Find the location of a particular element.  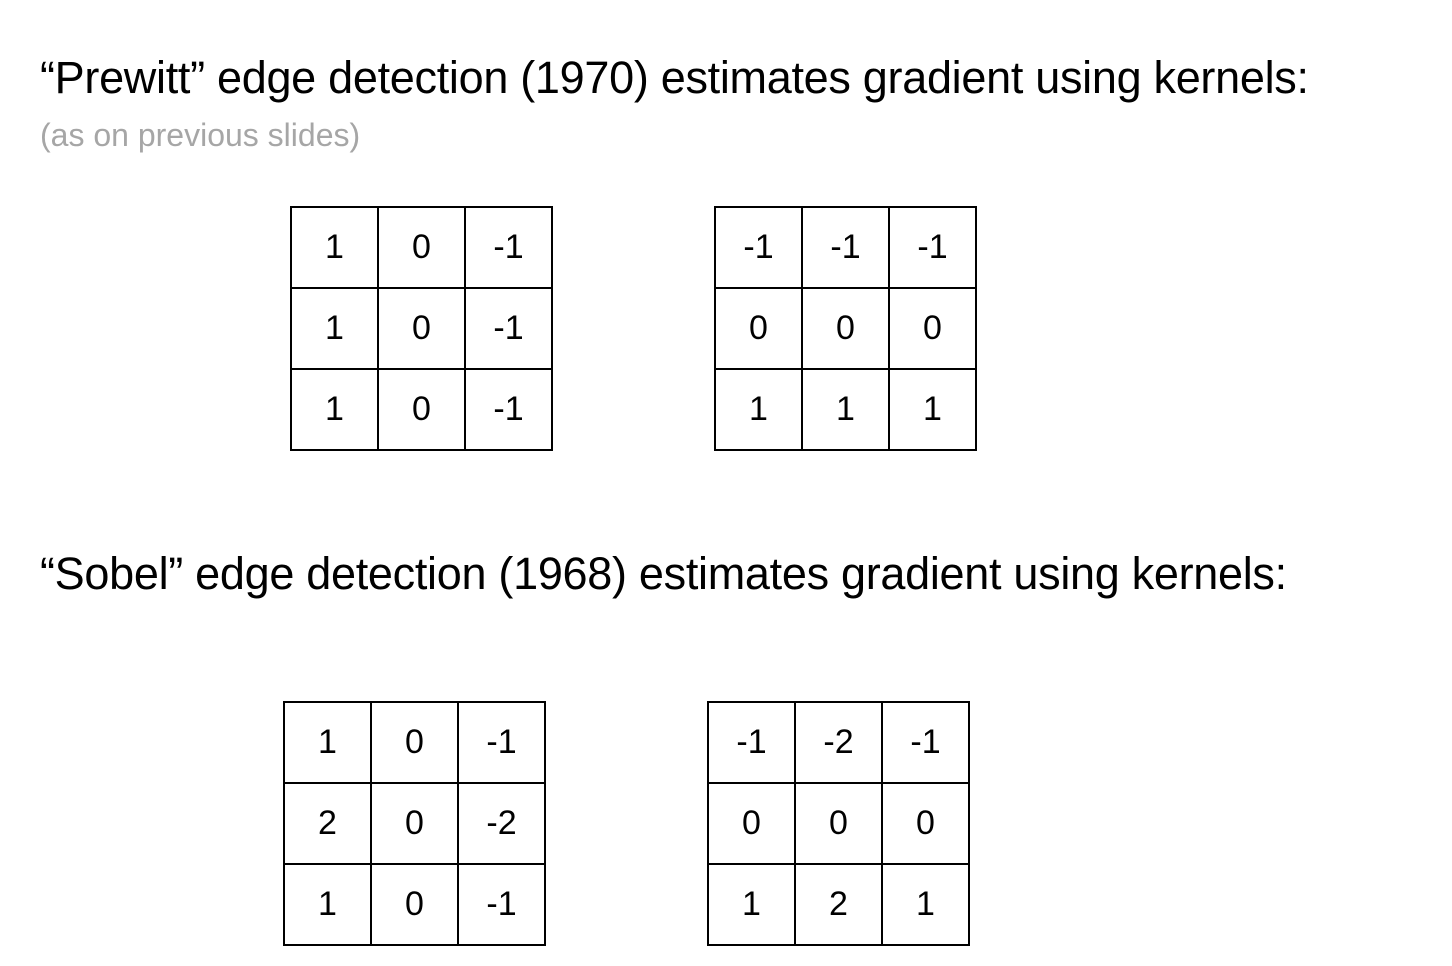

kernel-row: 1 1 1 is located at coordinates (845, 409).